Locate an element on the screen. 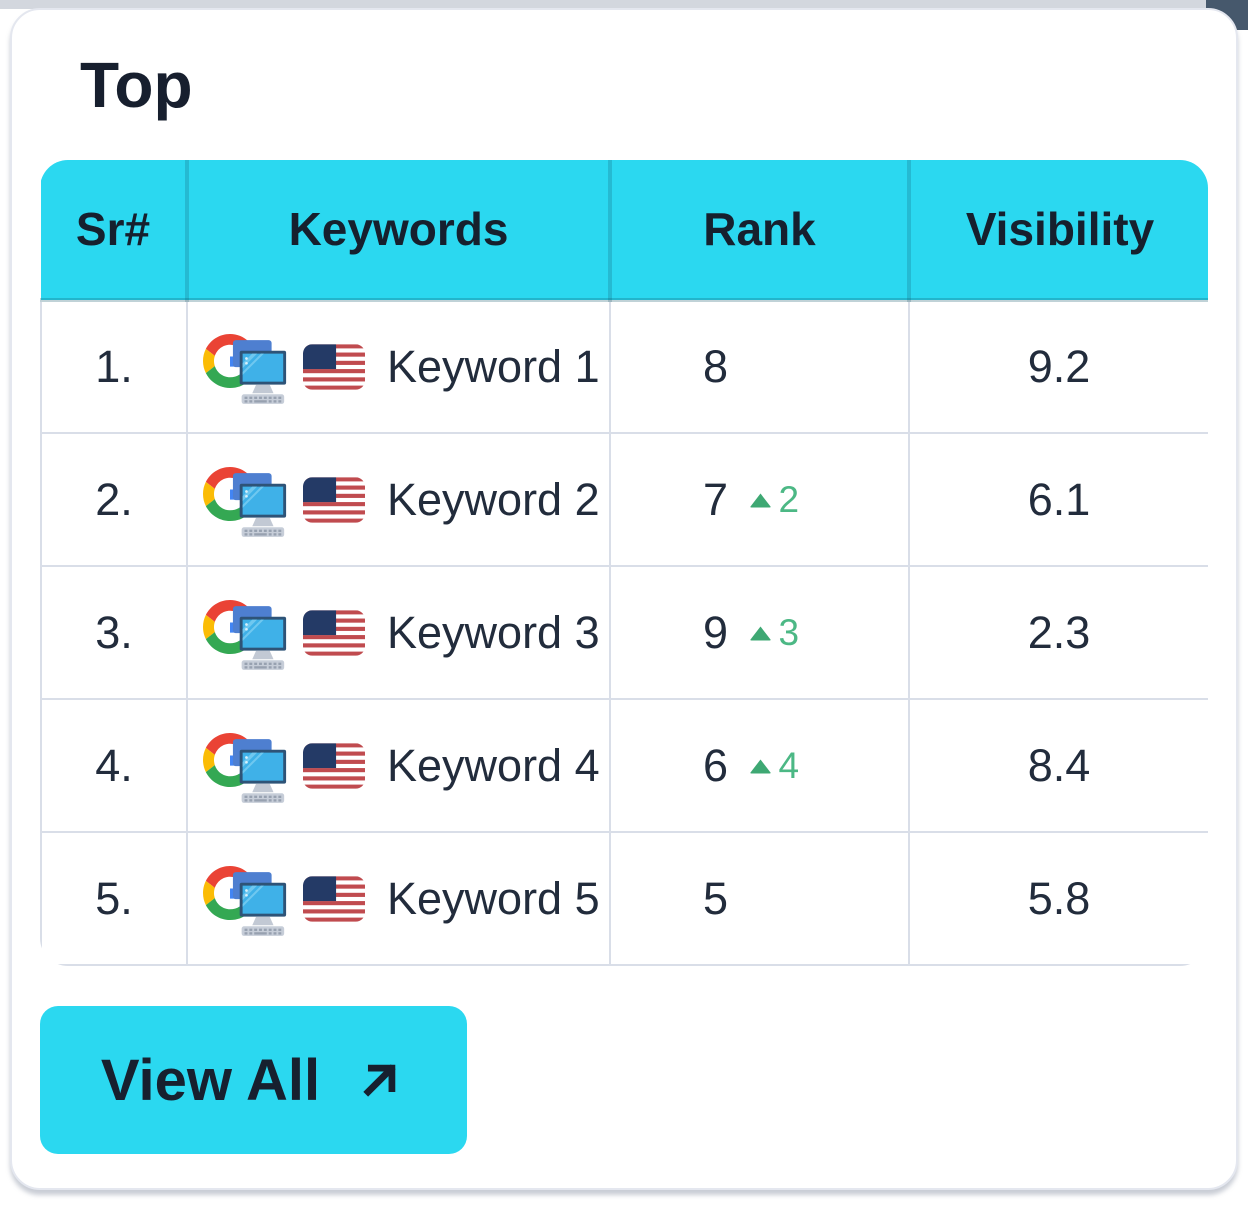  keyword-cell: Keyword 3 is located at coordinates (398, 633).